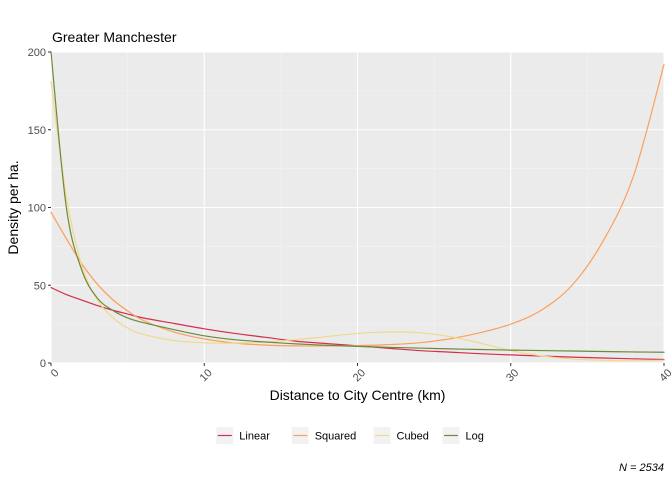  Describe the element at coordinates (475, 437) in the screenshot. I see `legend-label: Log` at that location.